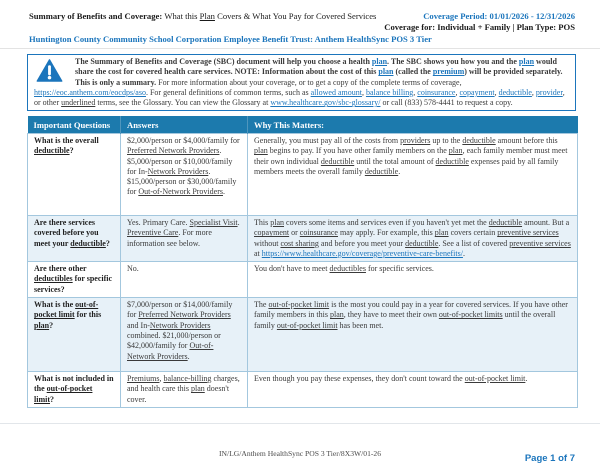  Describe the element at coordinates (74, 125) in the screenshot. I see `column-header-important-questions: Important Questions` at that location.